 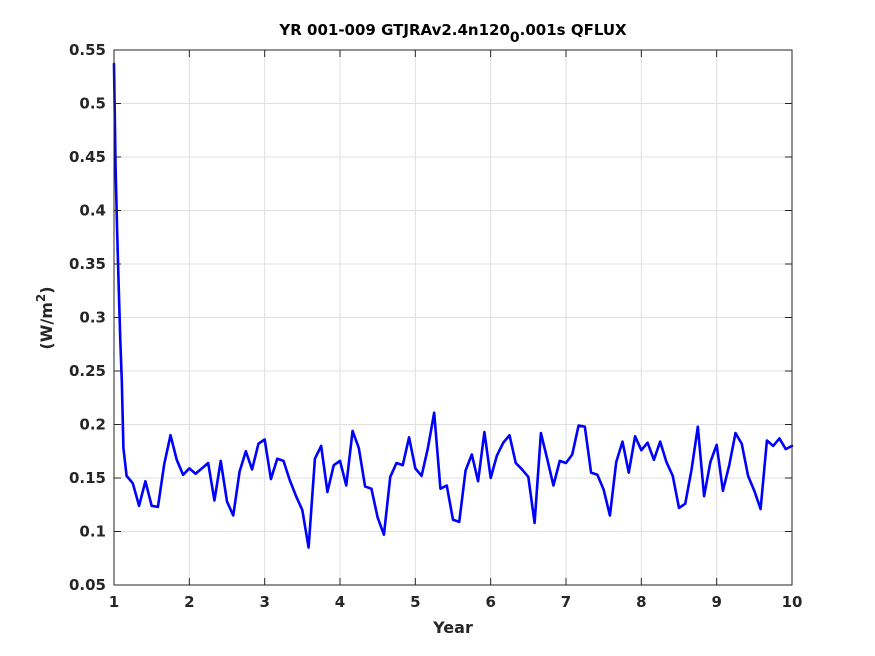 What do you see at coordinates (189, 602) in the screenshot?
I see `x-tick-label: 2` at bounding box center [189, 602].